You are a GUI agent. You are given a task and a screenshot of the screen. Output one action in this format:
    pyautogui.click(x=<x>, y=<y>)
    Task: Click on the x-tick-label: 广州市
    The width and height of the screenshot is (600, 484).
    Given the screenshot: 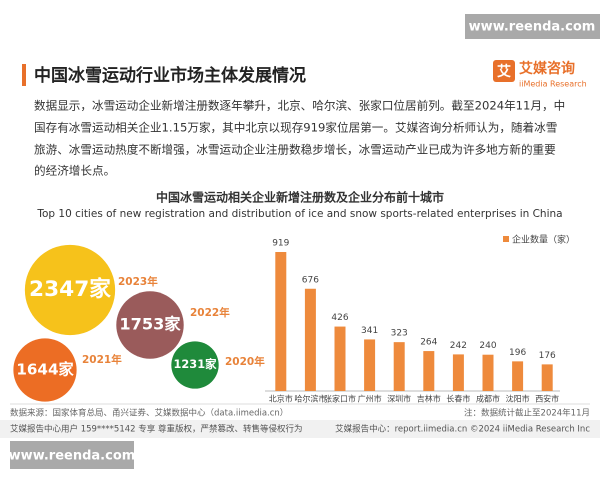 What is the action you would take?
    pyautogui.click(x=370, y=399)
    